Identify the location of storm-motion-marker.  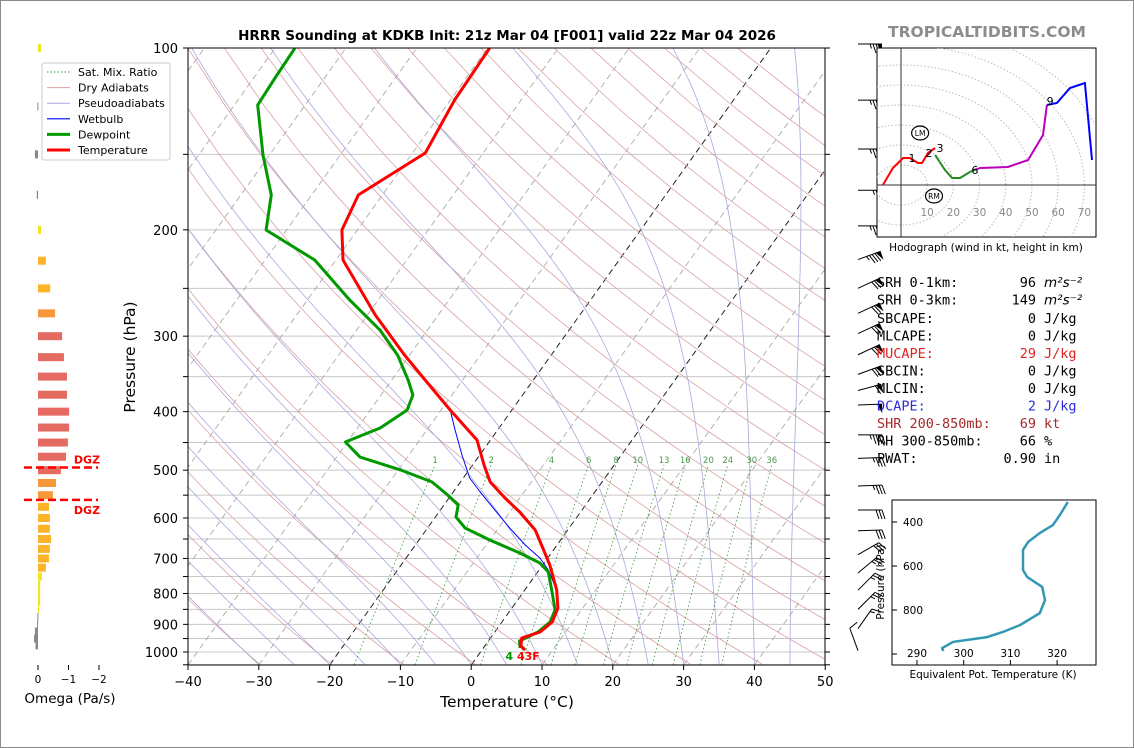
(934, 196).